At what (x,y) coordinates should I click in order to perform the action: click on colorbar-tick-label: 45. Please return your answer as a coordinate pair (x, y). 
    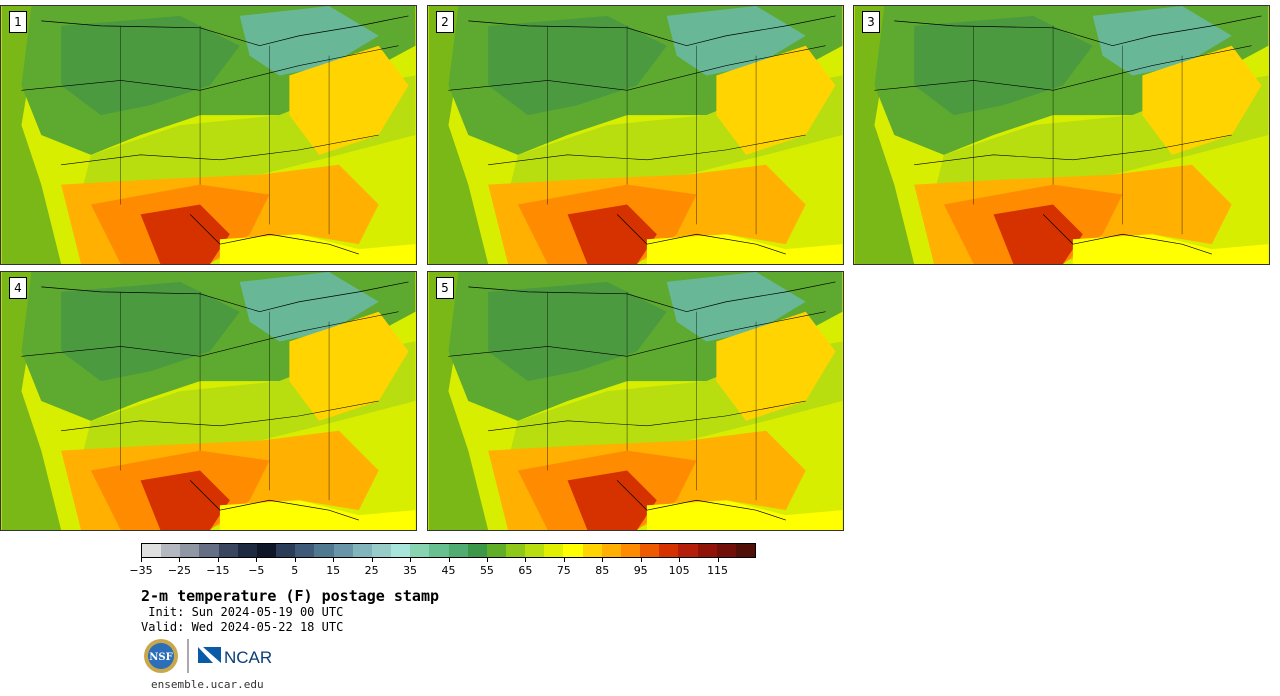
    Looking at the image, I should click on (448, 570).